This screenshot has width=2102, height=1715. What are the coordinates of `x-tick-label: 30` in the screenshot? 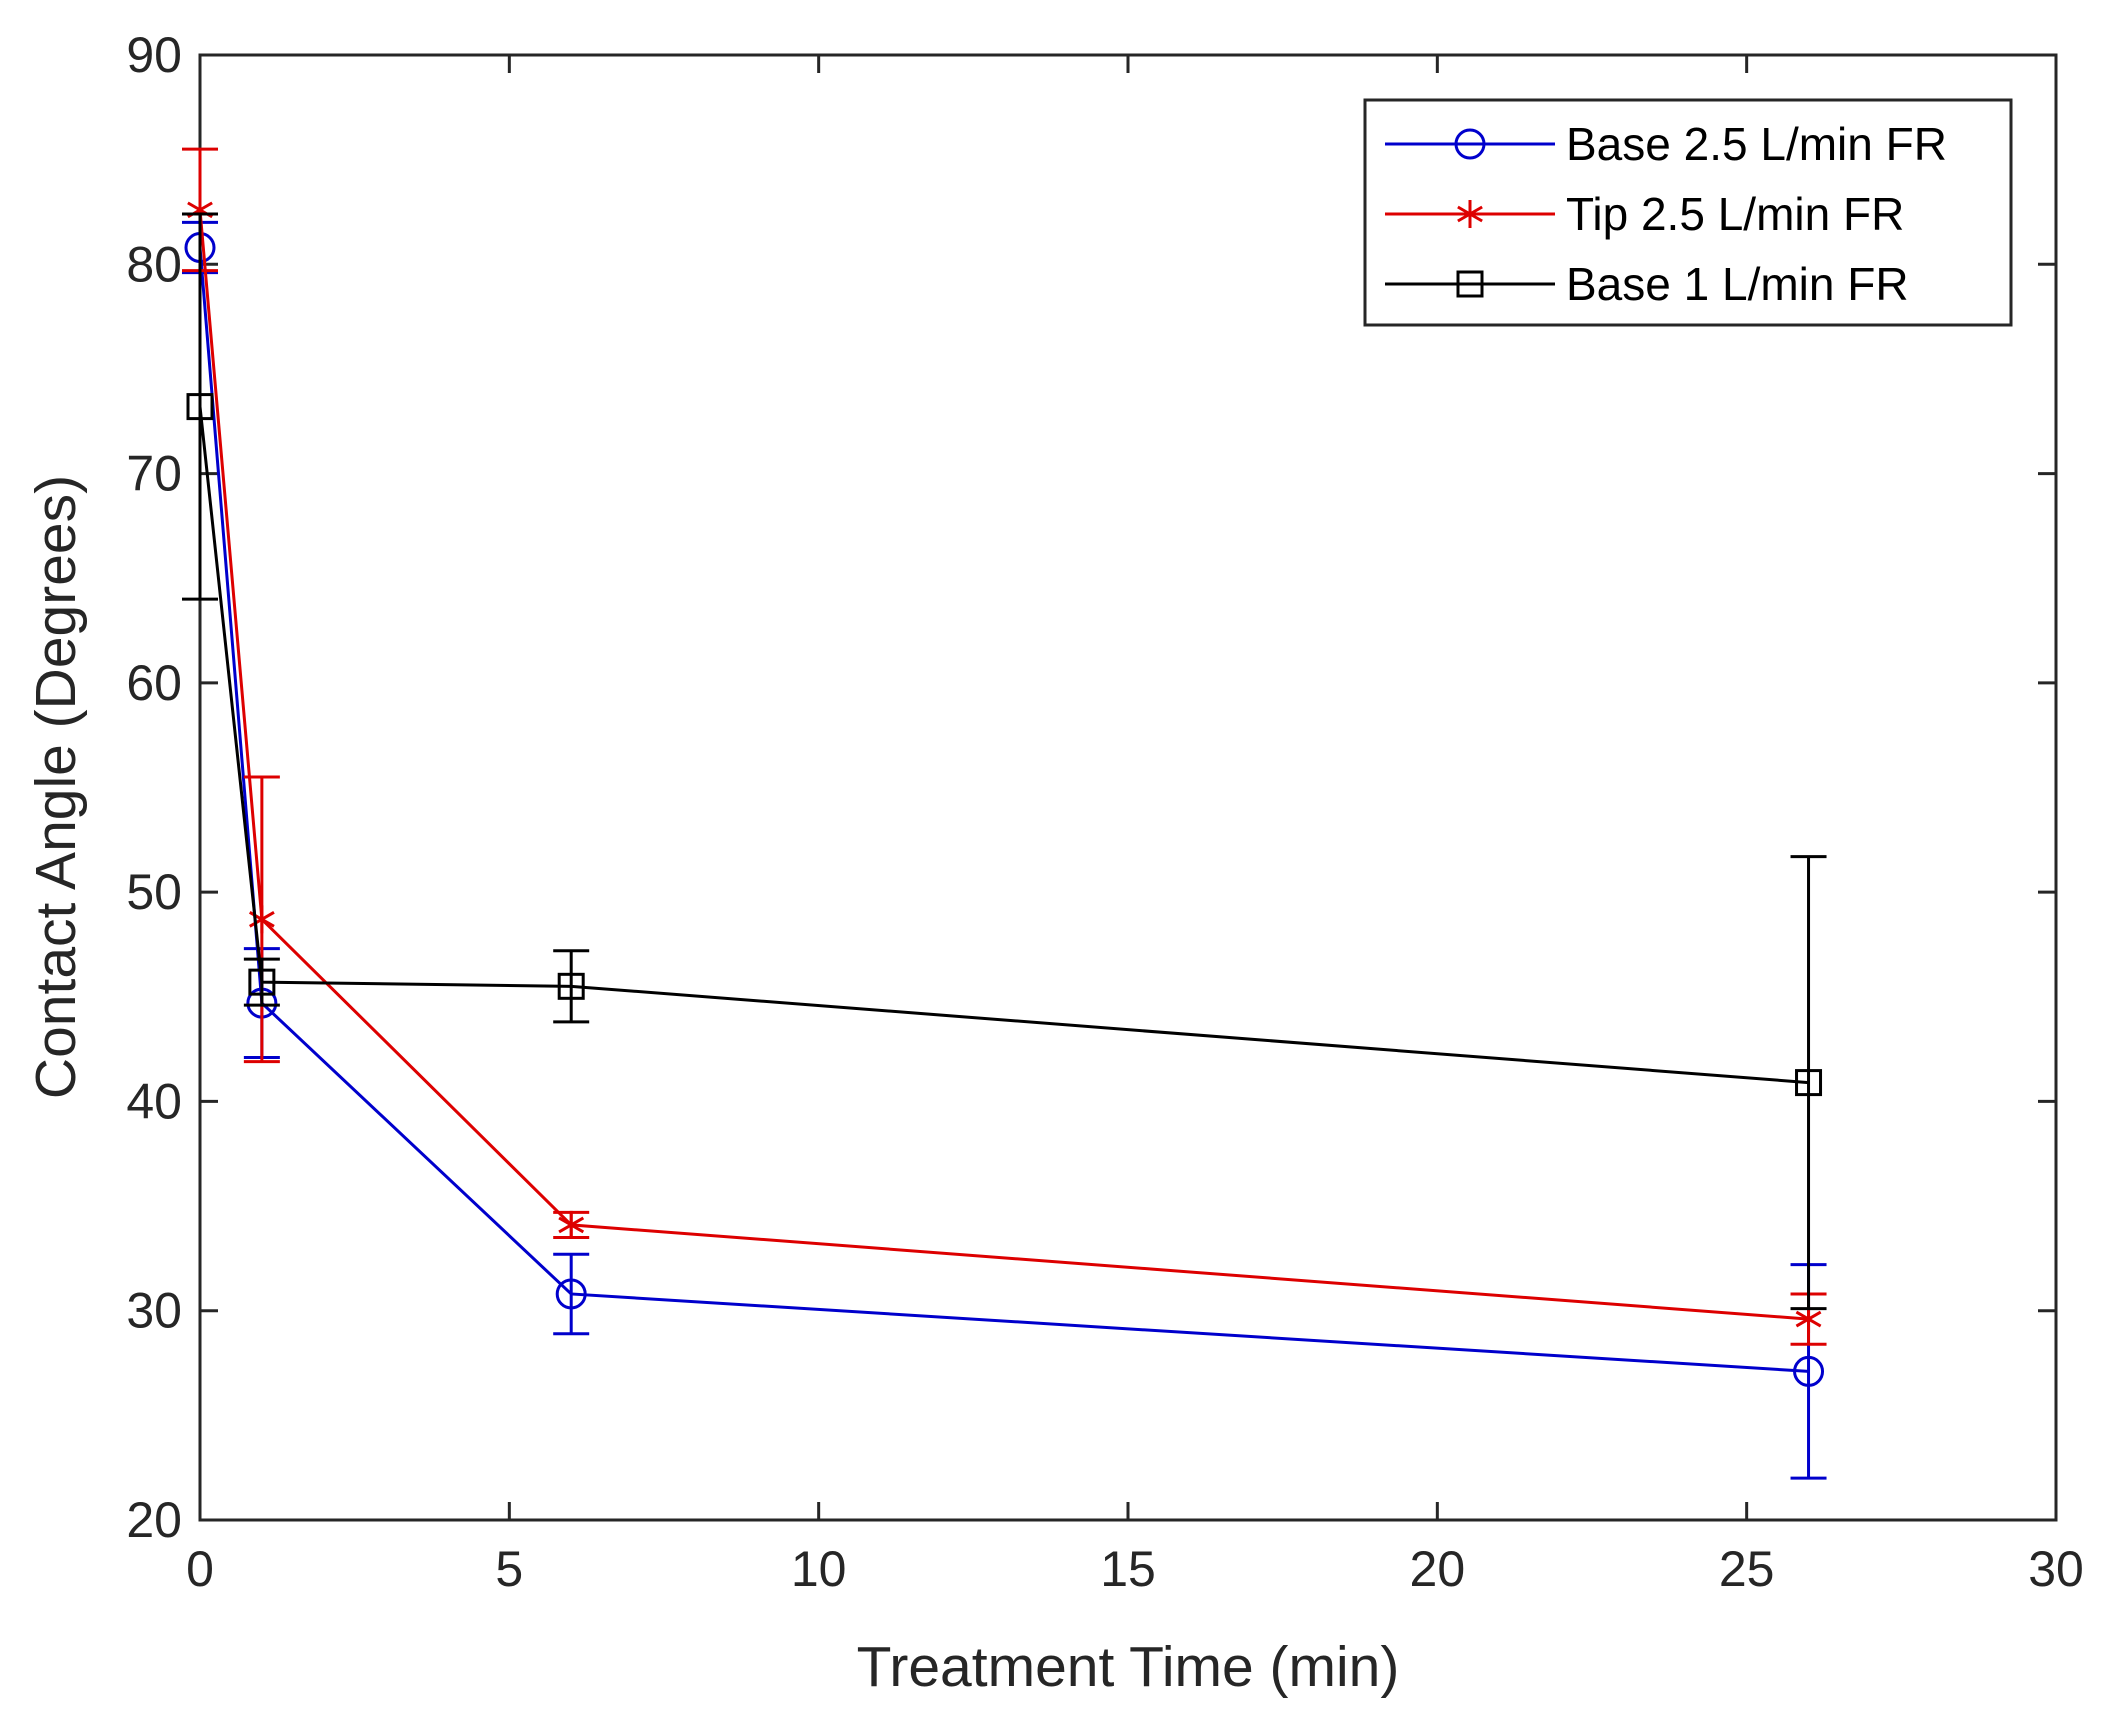 It's located at (2056, 1569).